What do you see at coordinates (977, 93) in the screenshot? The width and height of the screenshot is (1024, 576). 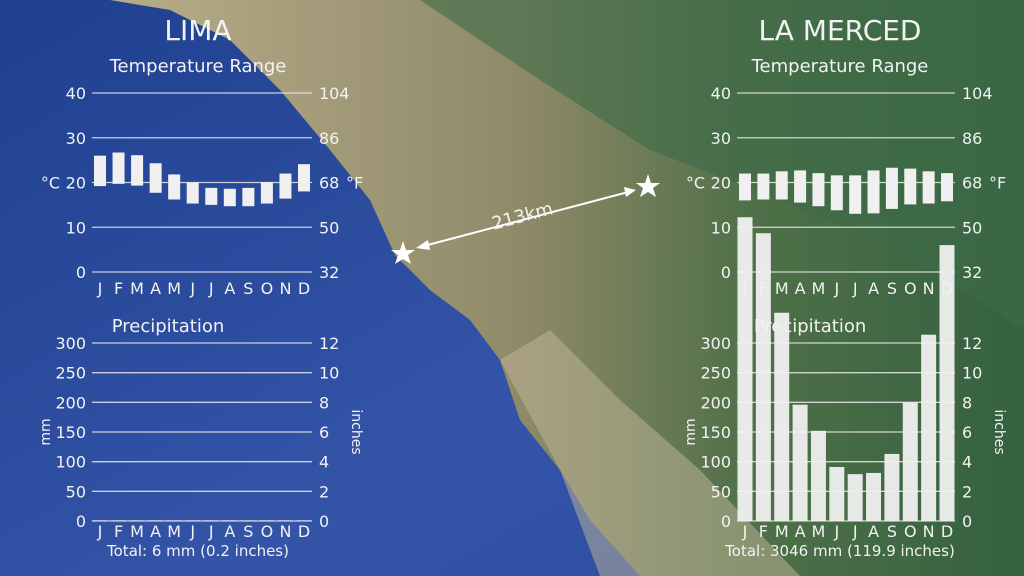 I see `la-merced-temp-right-tick: 104` at bounding box center [977, 93].